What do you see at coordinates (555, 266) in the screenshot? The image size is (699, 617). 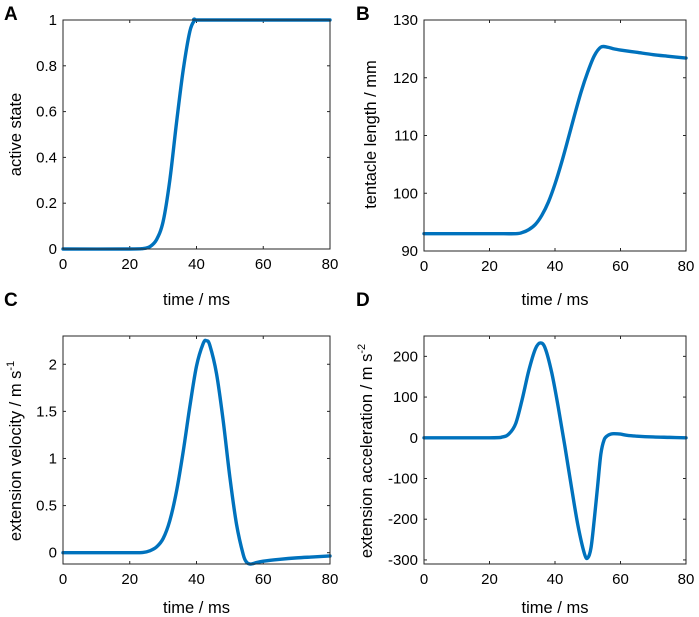 I see `x-tick-label-b: 40` at bounding box center [555, 266].